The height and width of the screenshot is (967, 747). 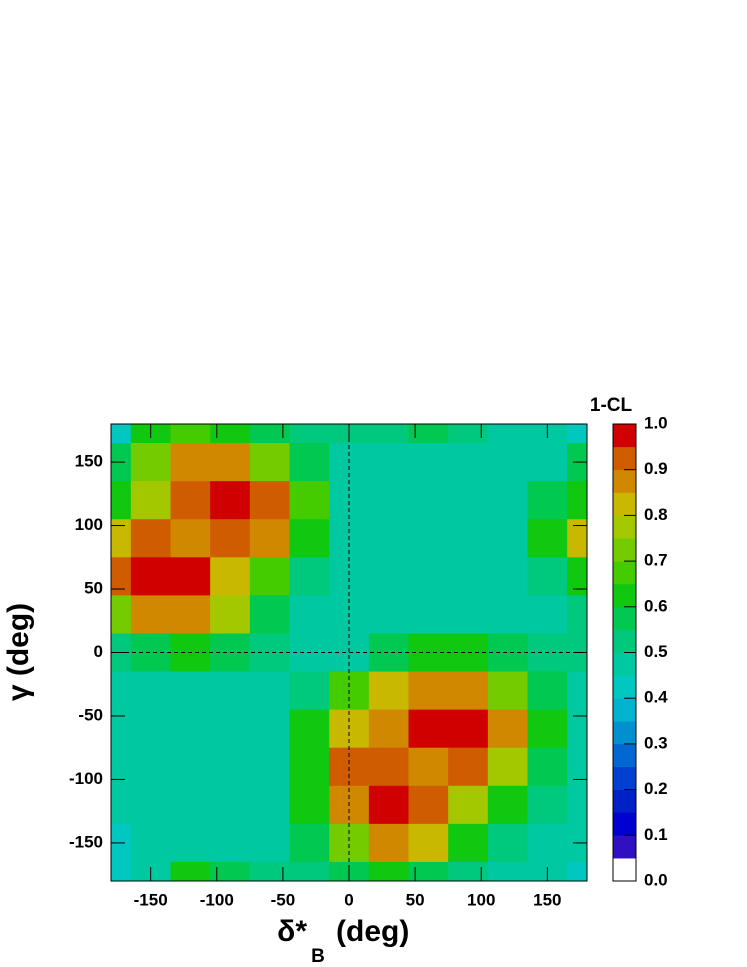 I want to click on colorbar-tick-label: 0.8, so click(x=656, y=514).